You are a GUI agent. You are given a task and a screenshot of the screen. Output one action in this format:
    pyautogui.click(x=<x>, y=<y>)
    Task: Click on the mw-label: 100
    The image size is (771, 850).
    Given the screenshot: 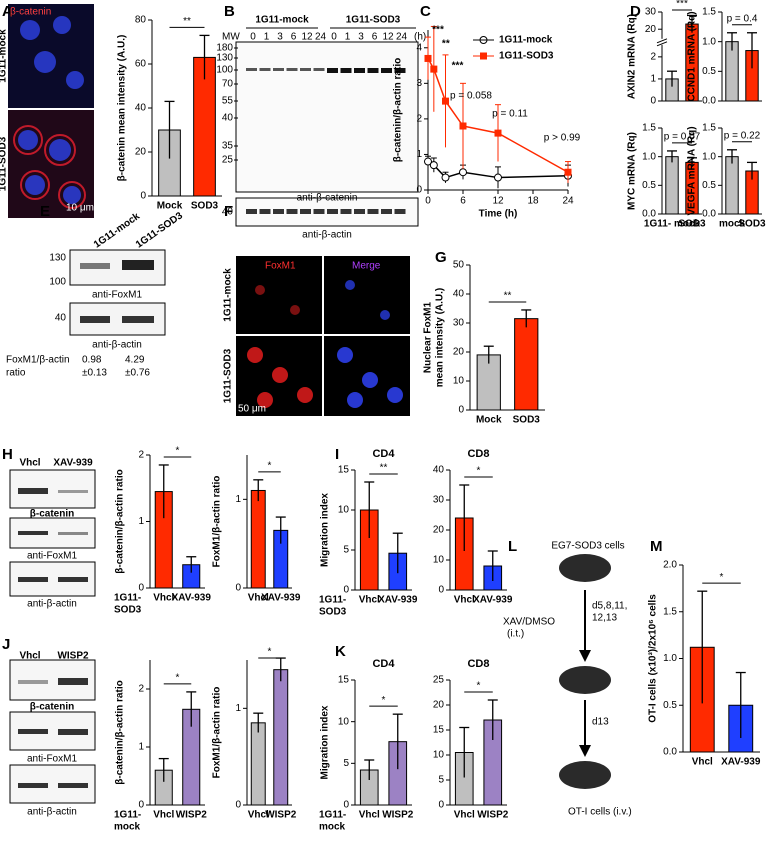 What is the action you would take?
    pyautogui.click(x=224, y=70)
    